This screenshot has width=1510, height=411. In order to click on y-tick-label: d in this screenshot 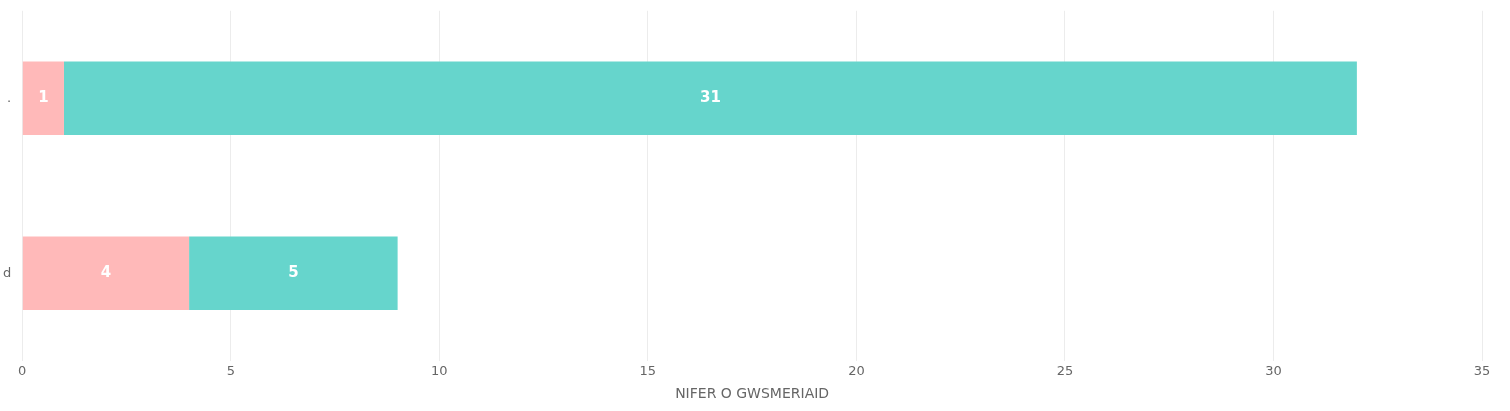, I will do `click(7, 272)`.